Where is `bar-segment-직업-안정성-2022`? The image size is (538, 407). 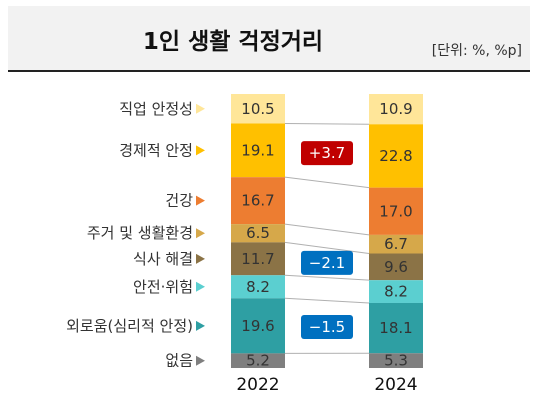 bar-segment-직업-안정성-2022 is located at coordinates (258, 109).